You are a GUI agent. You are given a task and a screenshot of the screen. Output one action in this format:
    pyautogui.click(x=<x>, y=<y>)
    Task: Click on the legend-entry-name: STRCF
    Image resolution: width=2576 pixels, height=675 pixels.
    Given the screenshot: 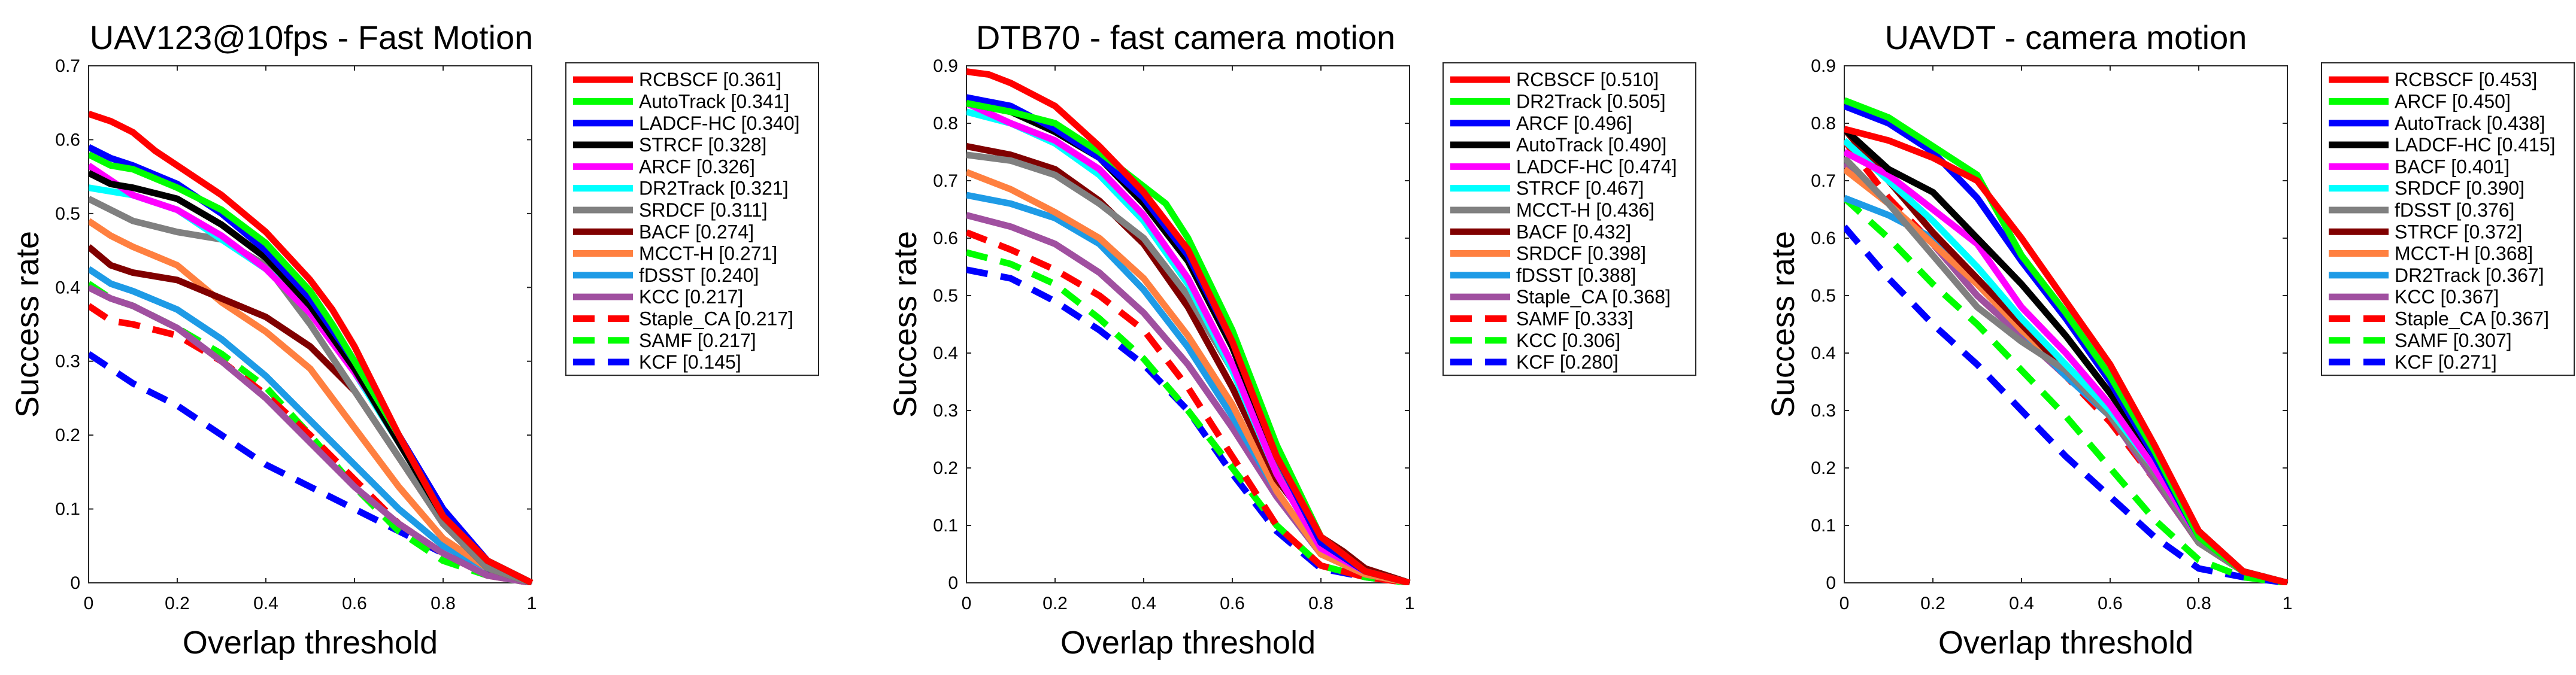 What is the action you would take?
    pyautogui.click(x=2427, y=232)
    